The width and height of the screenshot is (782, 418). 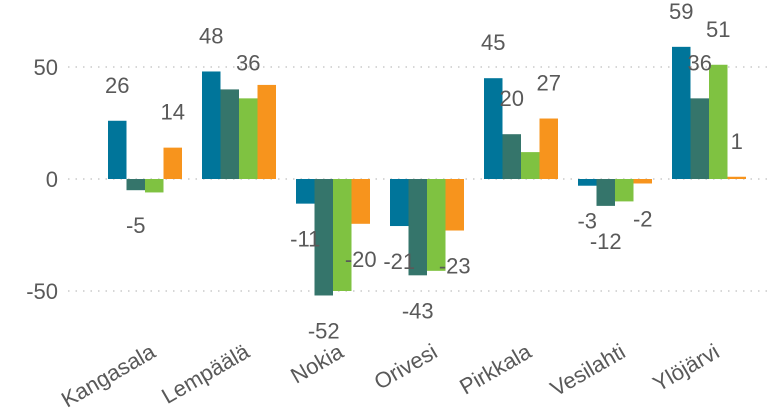 What do you see at coordinates (229, 134) in the screenshot?
I see `bar-lempäälä-2` at bounding box center [229, 134].